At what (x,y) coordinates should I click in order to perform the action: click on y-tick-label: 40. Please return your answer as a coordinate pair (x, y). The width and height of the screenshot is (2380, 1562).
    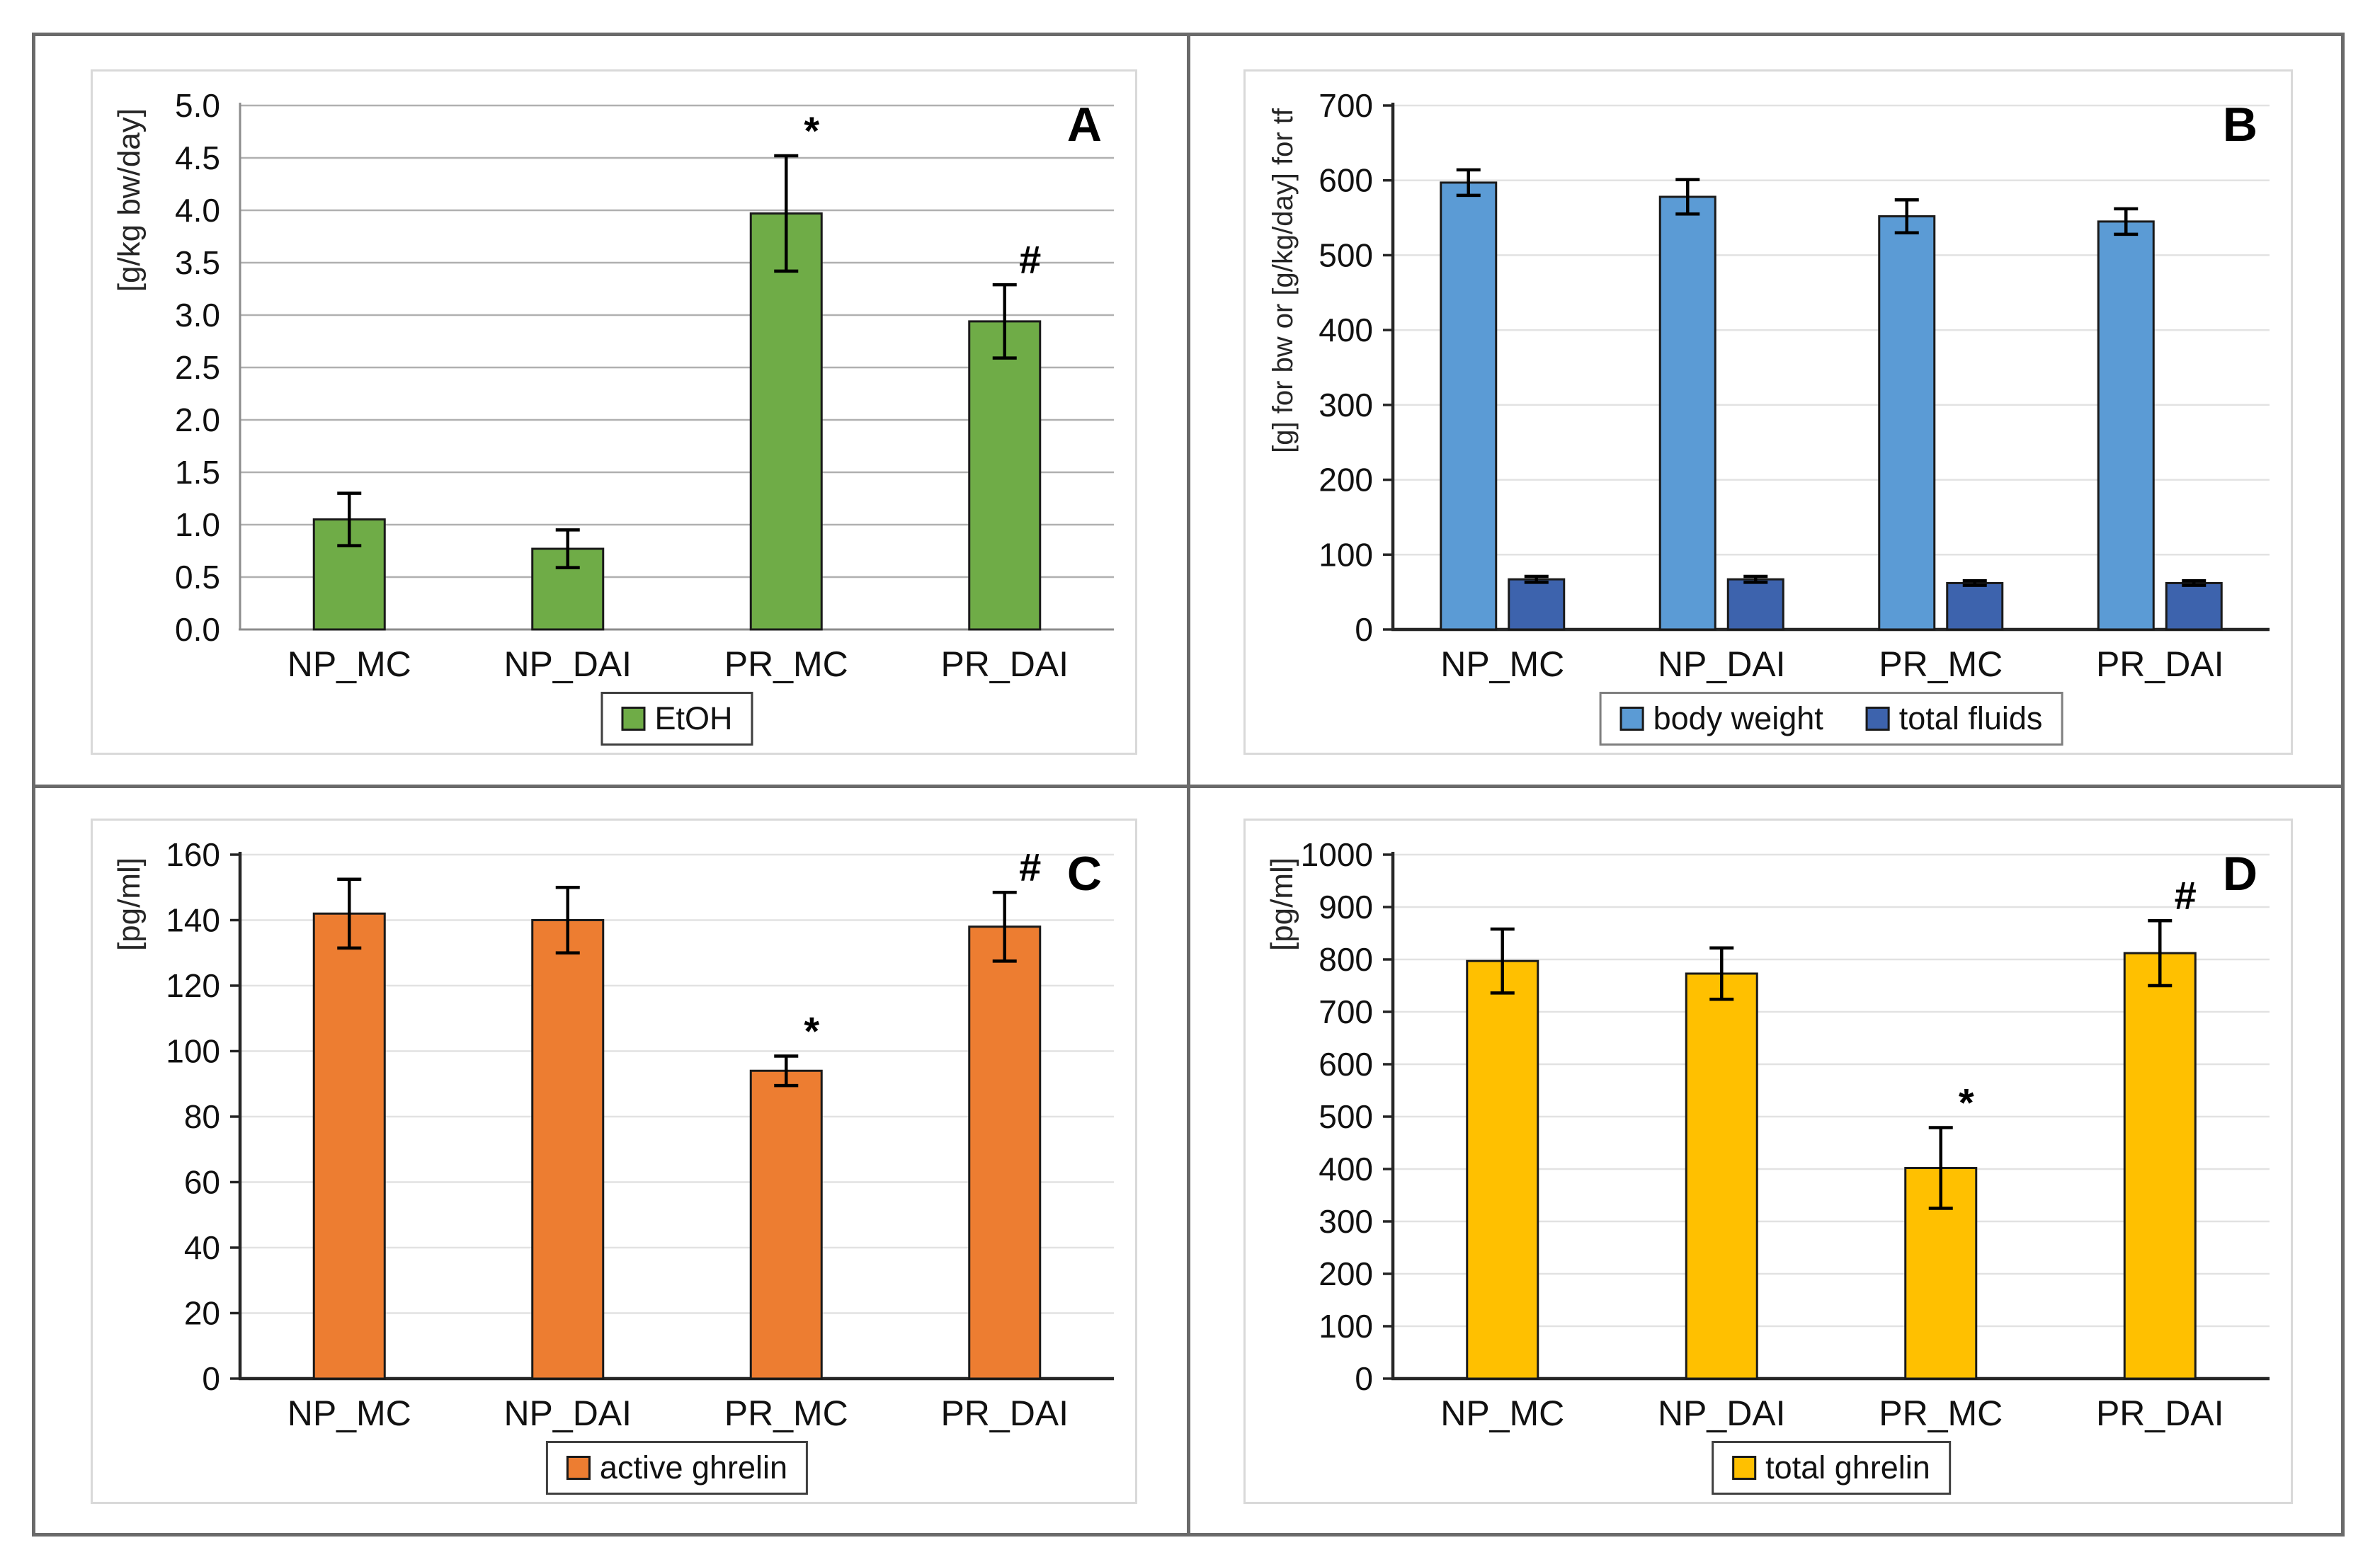
    Looking at the image, I should click on (202, 1248).